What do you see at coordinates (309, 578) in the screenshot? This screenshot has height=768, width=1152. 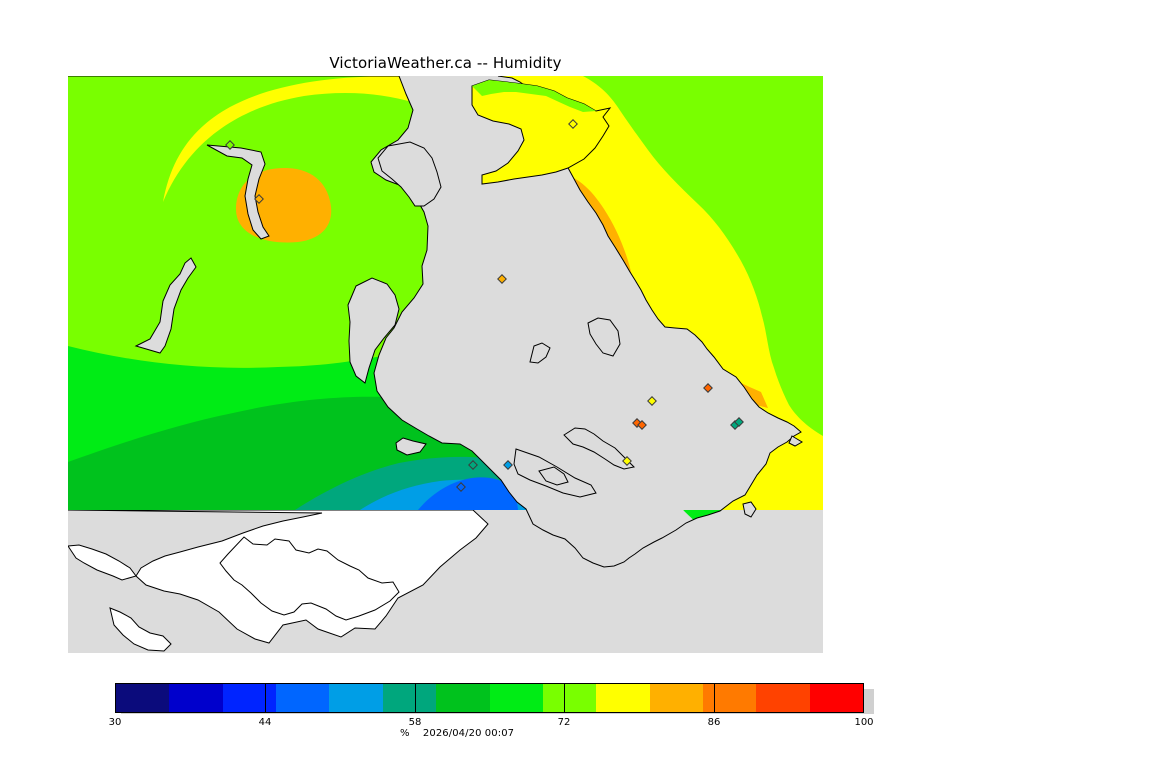 I see `coastline-peninsula-inner` at bounding box center [309, 578].